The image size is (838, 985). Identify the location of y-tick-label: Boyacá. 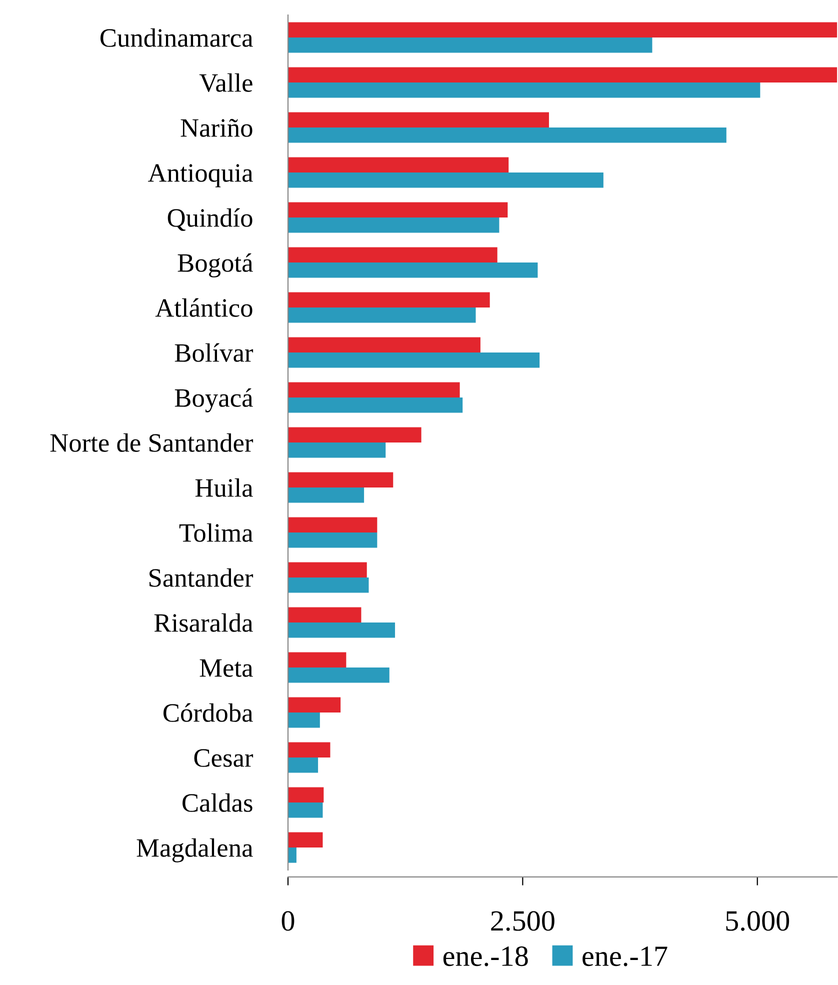
(213, 400).